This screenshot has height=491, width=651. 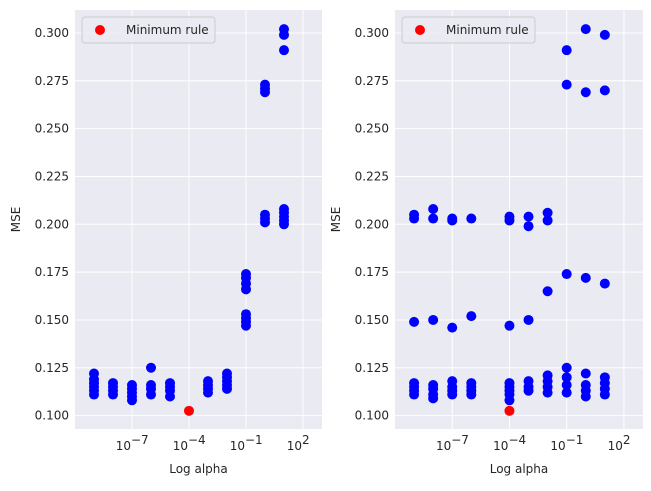 I want to click on x-tick-exponent: −7, so click(x=460, y=440).